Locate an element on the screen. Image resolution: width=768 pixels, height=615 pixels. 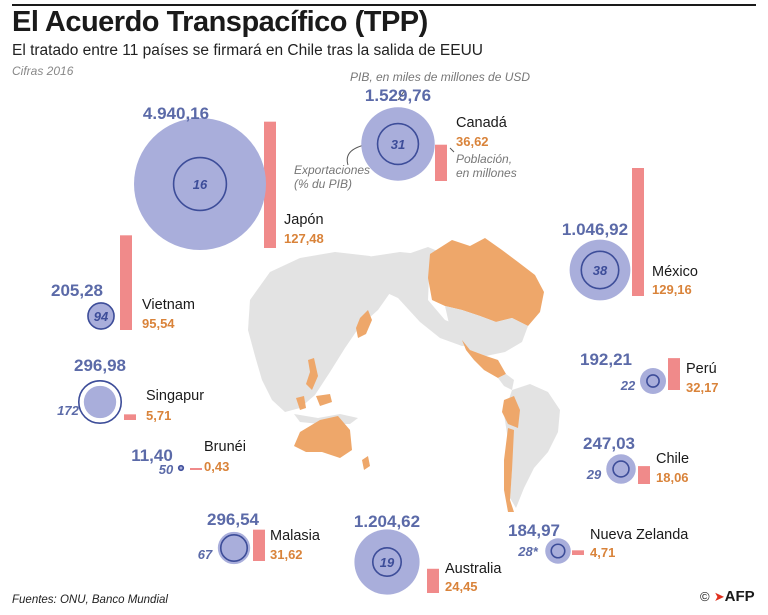
afp-logo: © ➤AFP is located at coordinates (727, 596).